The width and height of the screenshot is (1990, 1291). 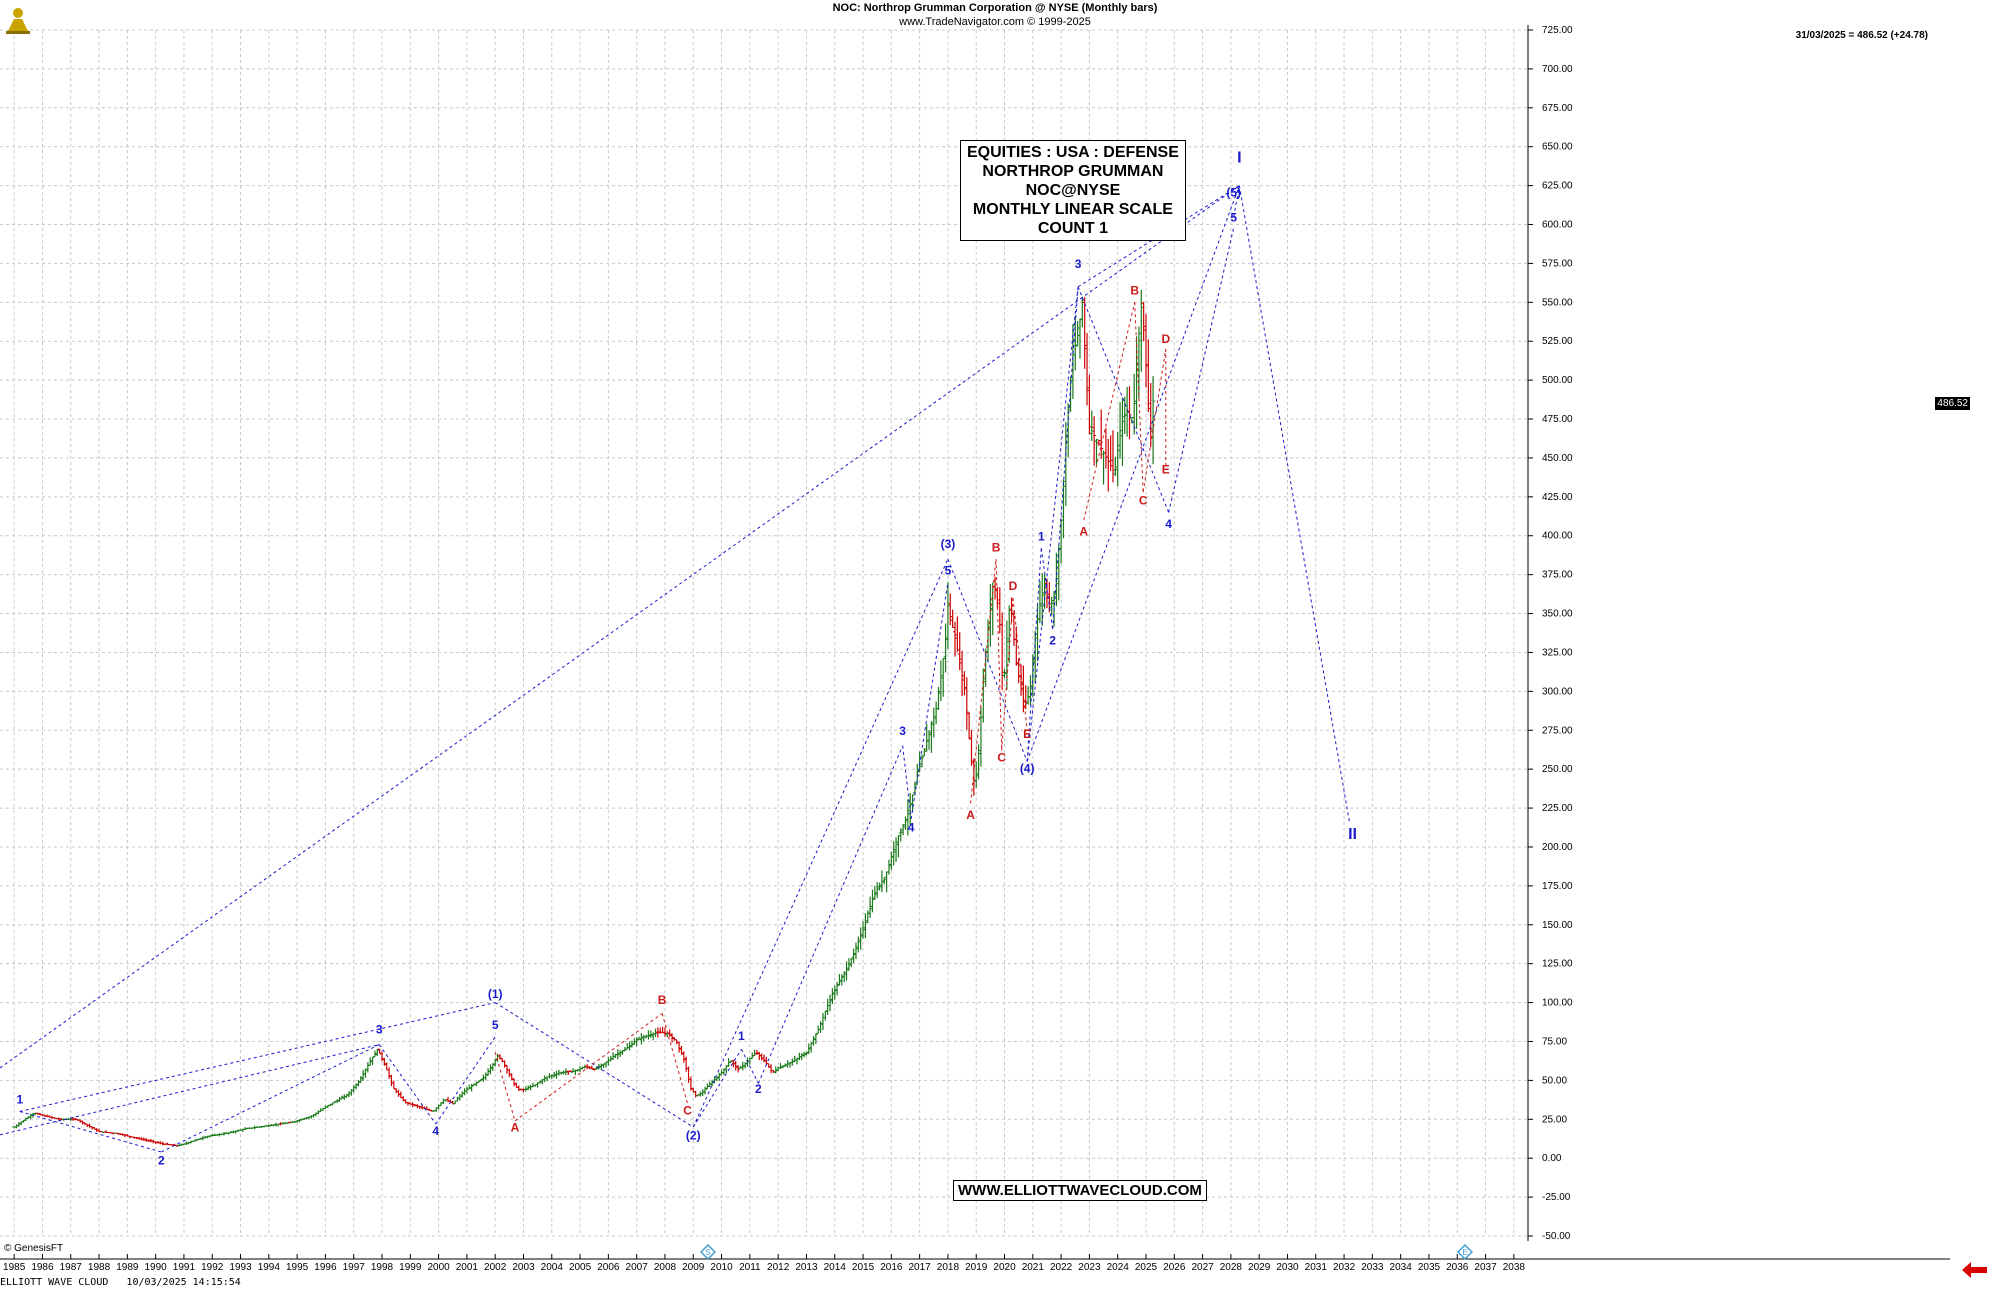 I want to click on wave-label: I, so click(x=1239, y=157).